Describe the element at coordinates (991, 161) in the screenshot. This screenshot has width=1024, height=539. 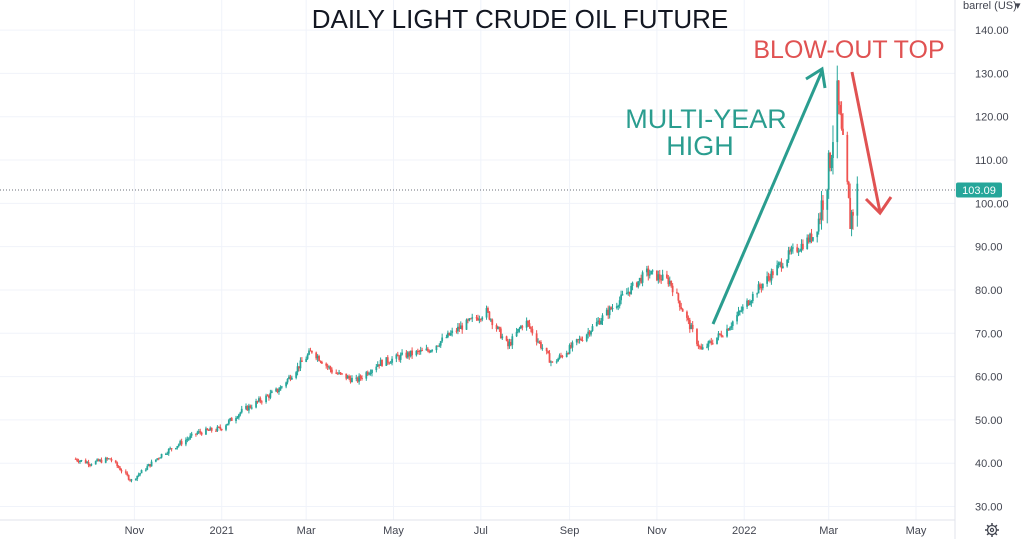
I see `y-tick-label: 110.00` at that location.